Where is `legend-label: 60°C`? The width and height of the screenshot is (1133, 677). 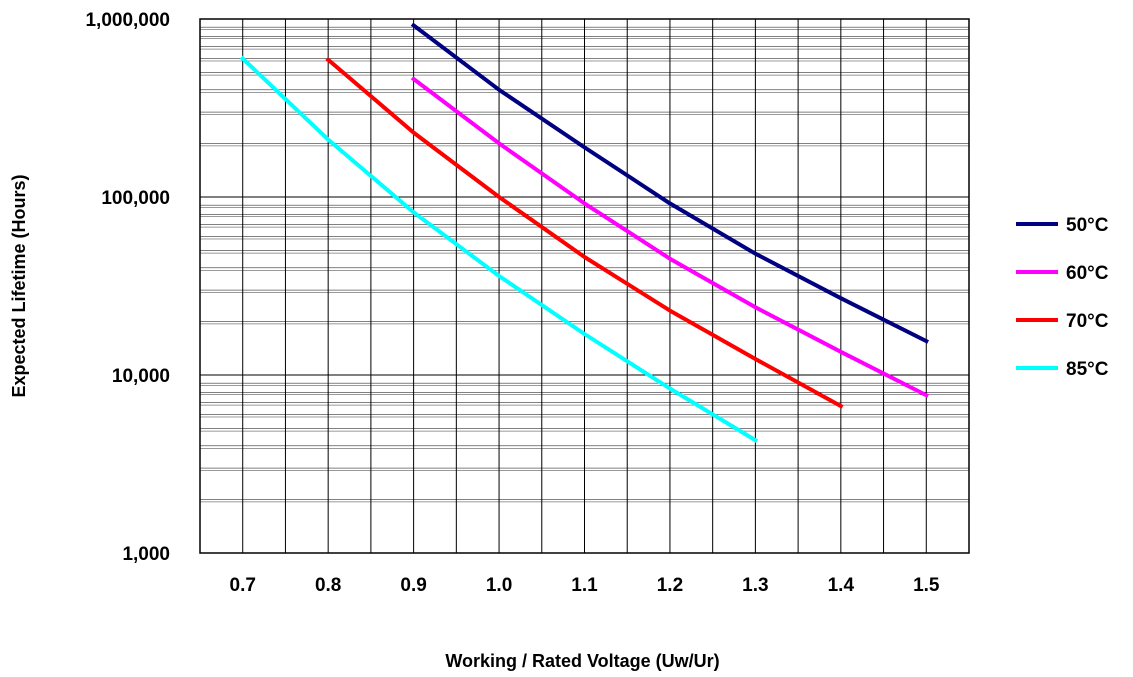 legend-label: 60°C is located at coordinates (1087, 273).